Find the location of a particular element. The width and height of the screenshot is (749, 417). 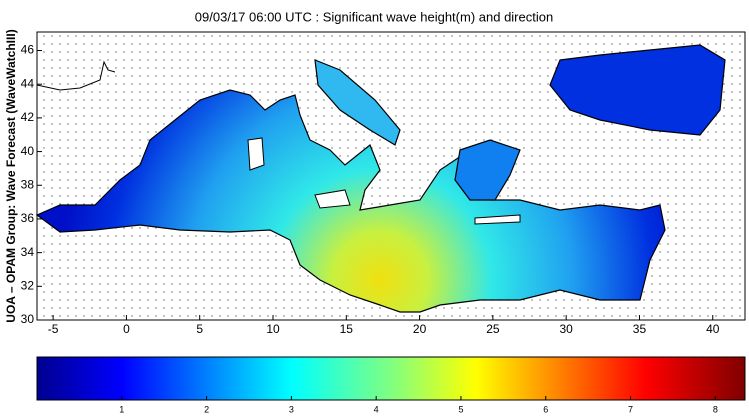

colorbar is located at coordinates (391, 378).